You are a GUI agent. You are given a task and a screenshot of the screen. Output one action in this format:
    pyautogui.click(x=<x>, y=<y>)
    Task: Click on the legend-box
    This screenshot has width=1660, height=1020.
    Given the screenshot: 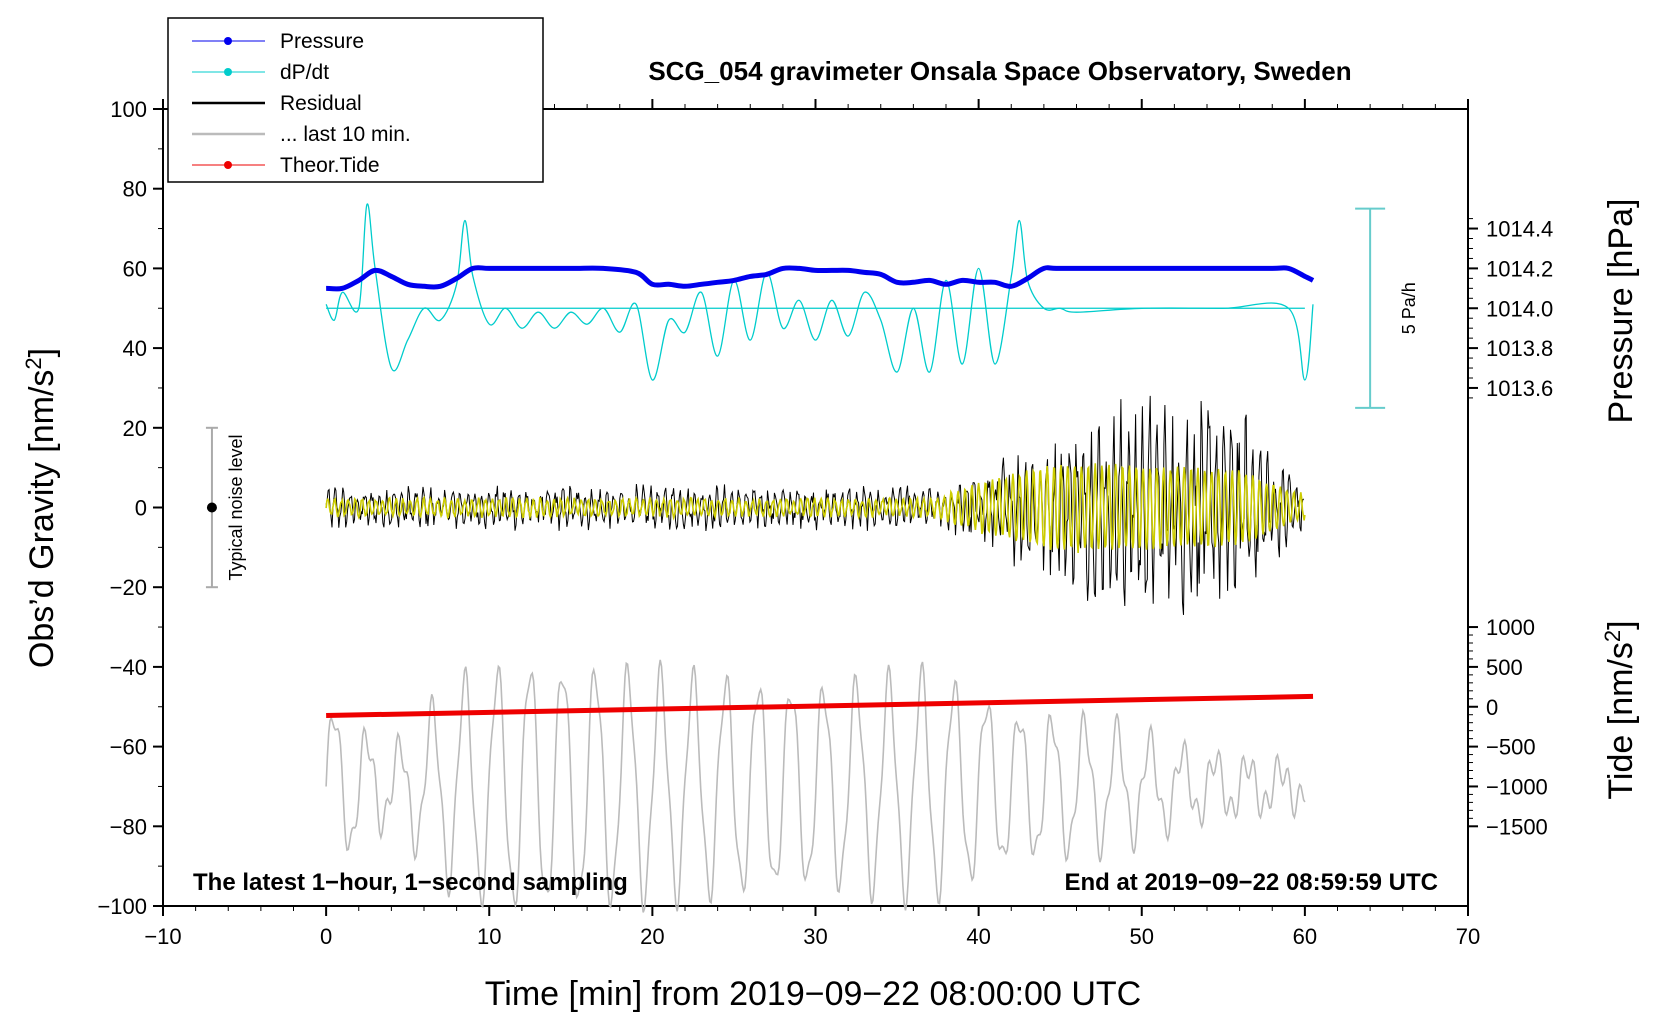 What is the action you would take?
    pyautogui.click(x=355, y=100)
    